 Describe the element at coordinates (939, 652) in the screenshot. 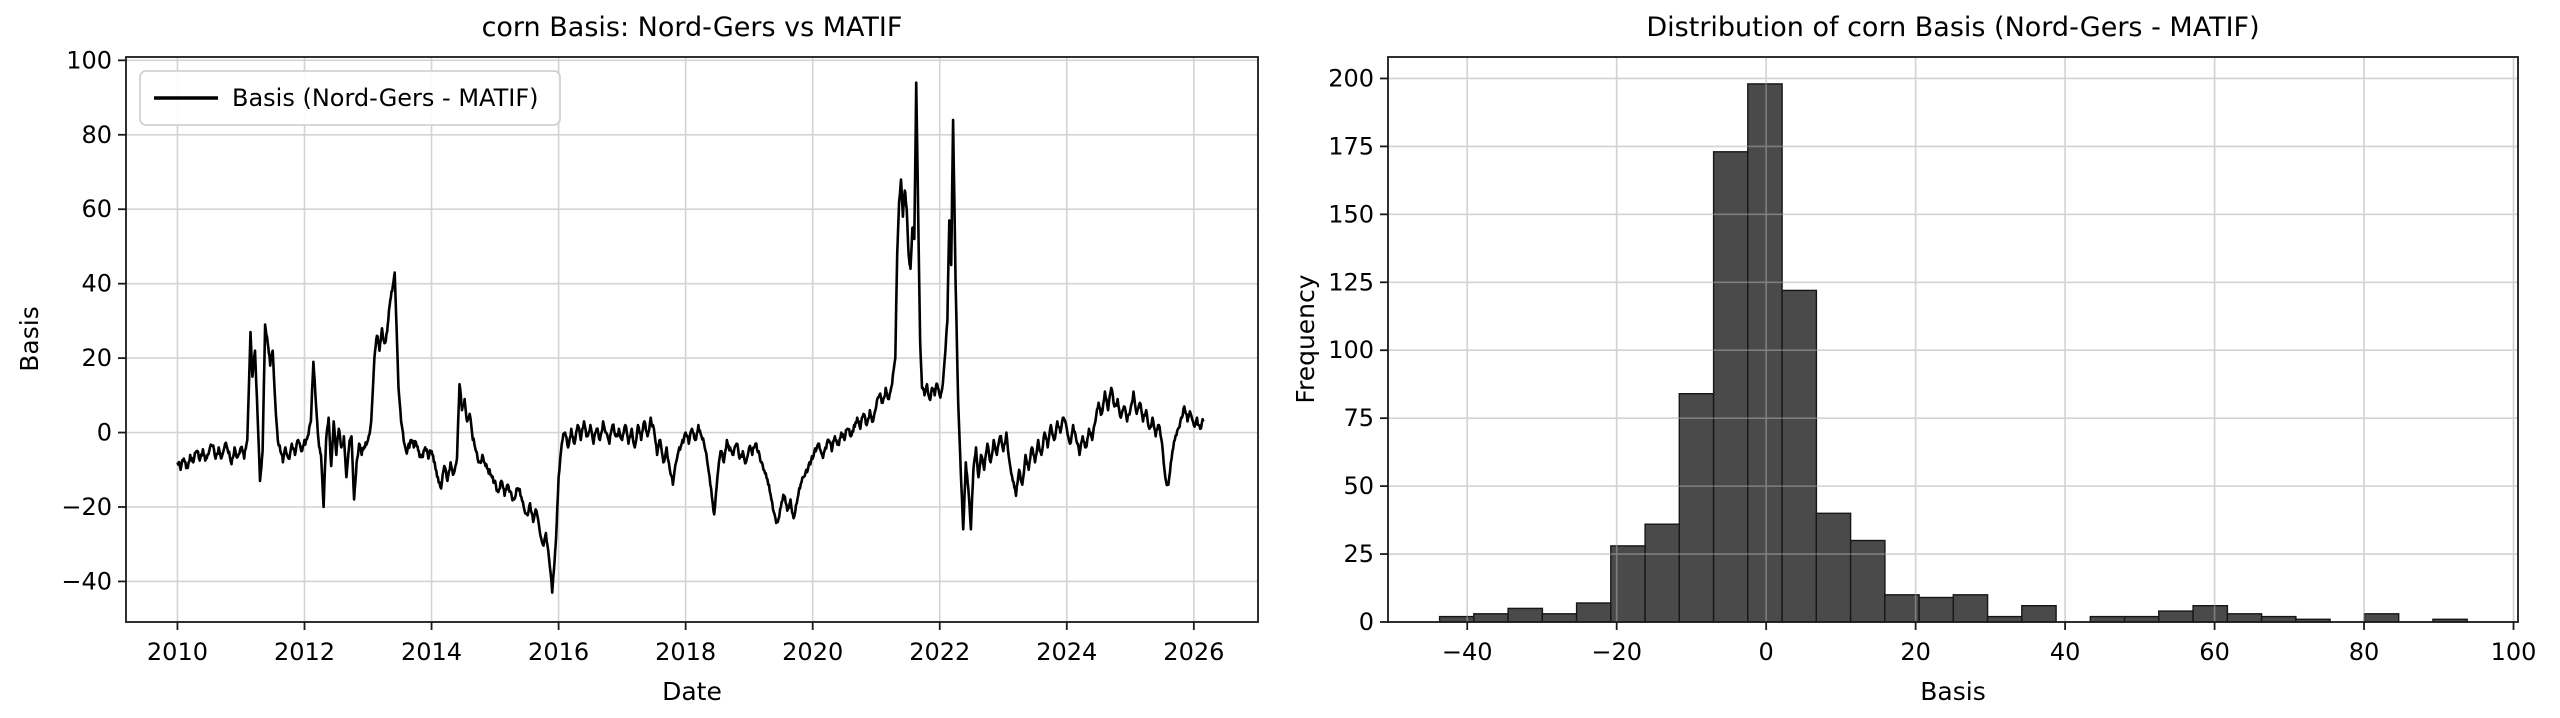

I see `x-tick-label: 2022` at that location.